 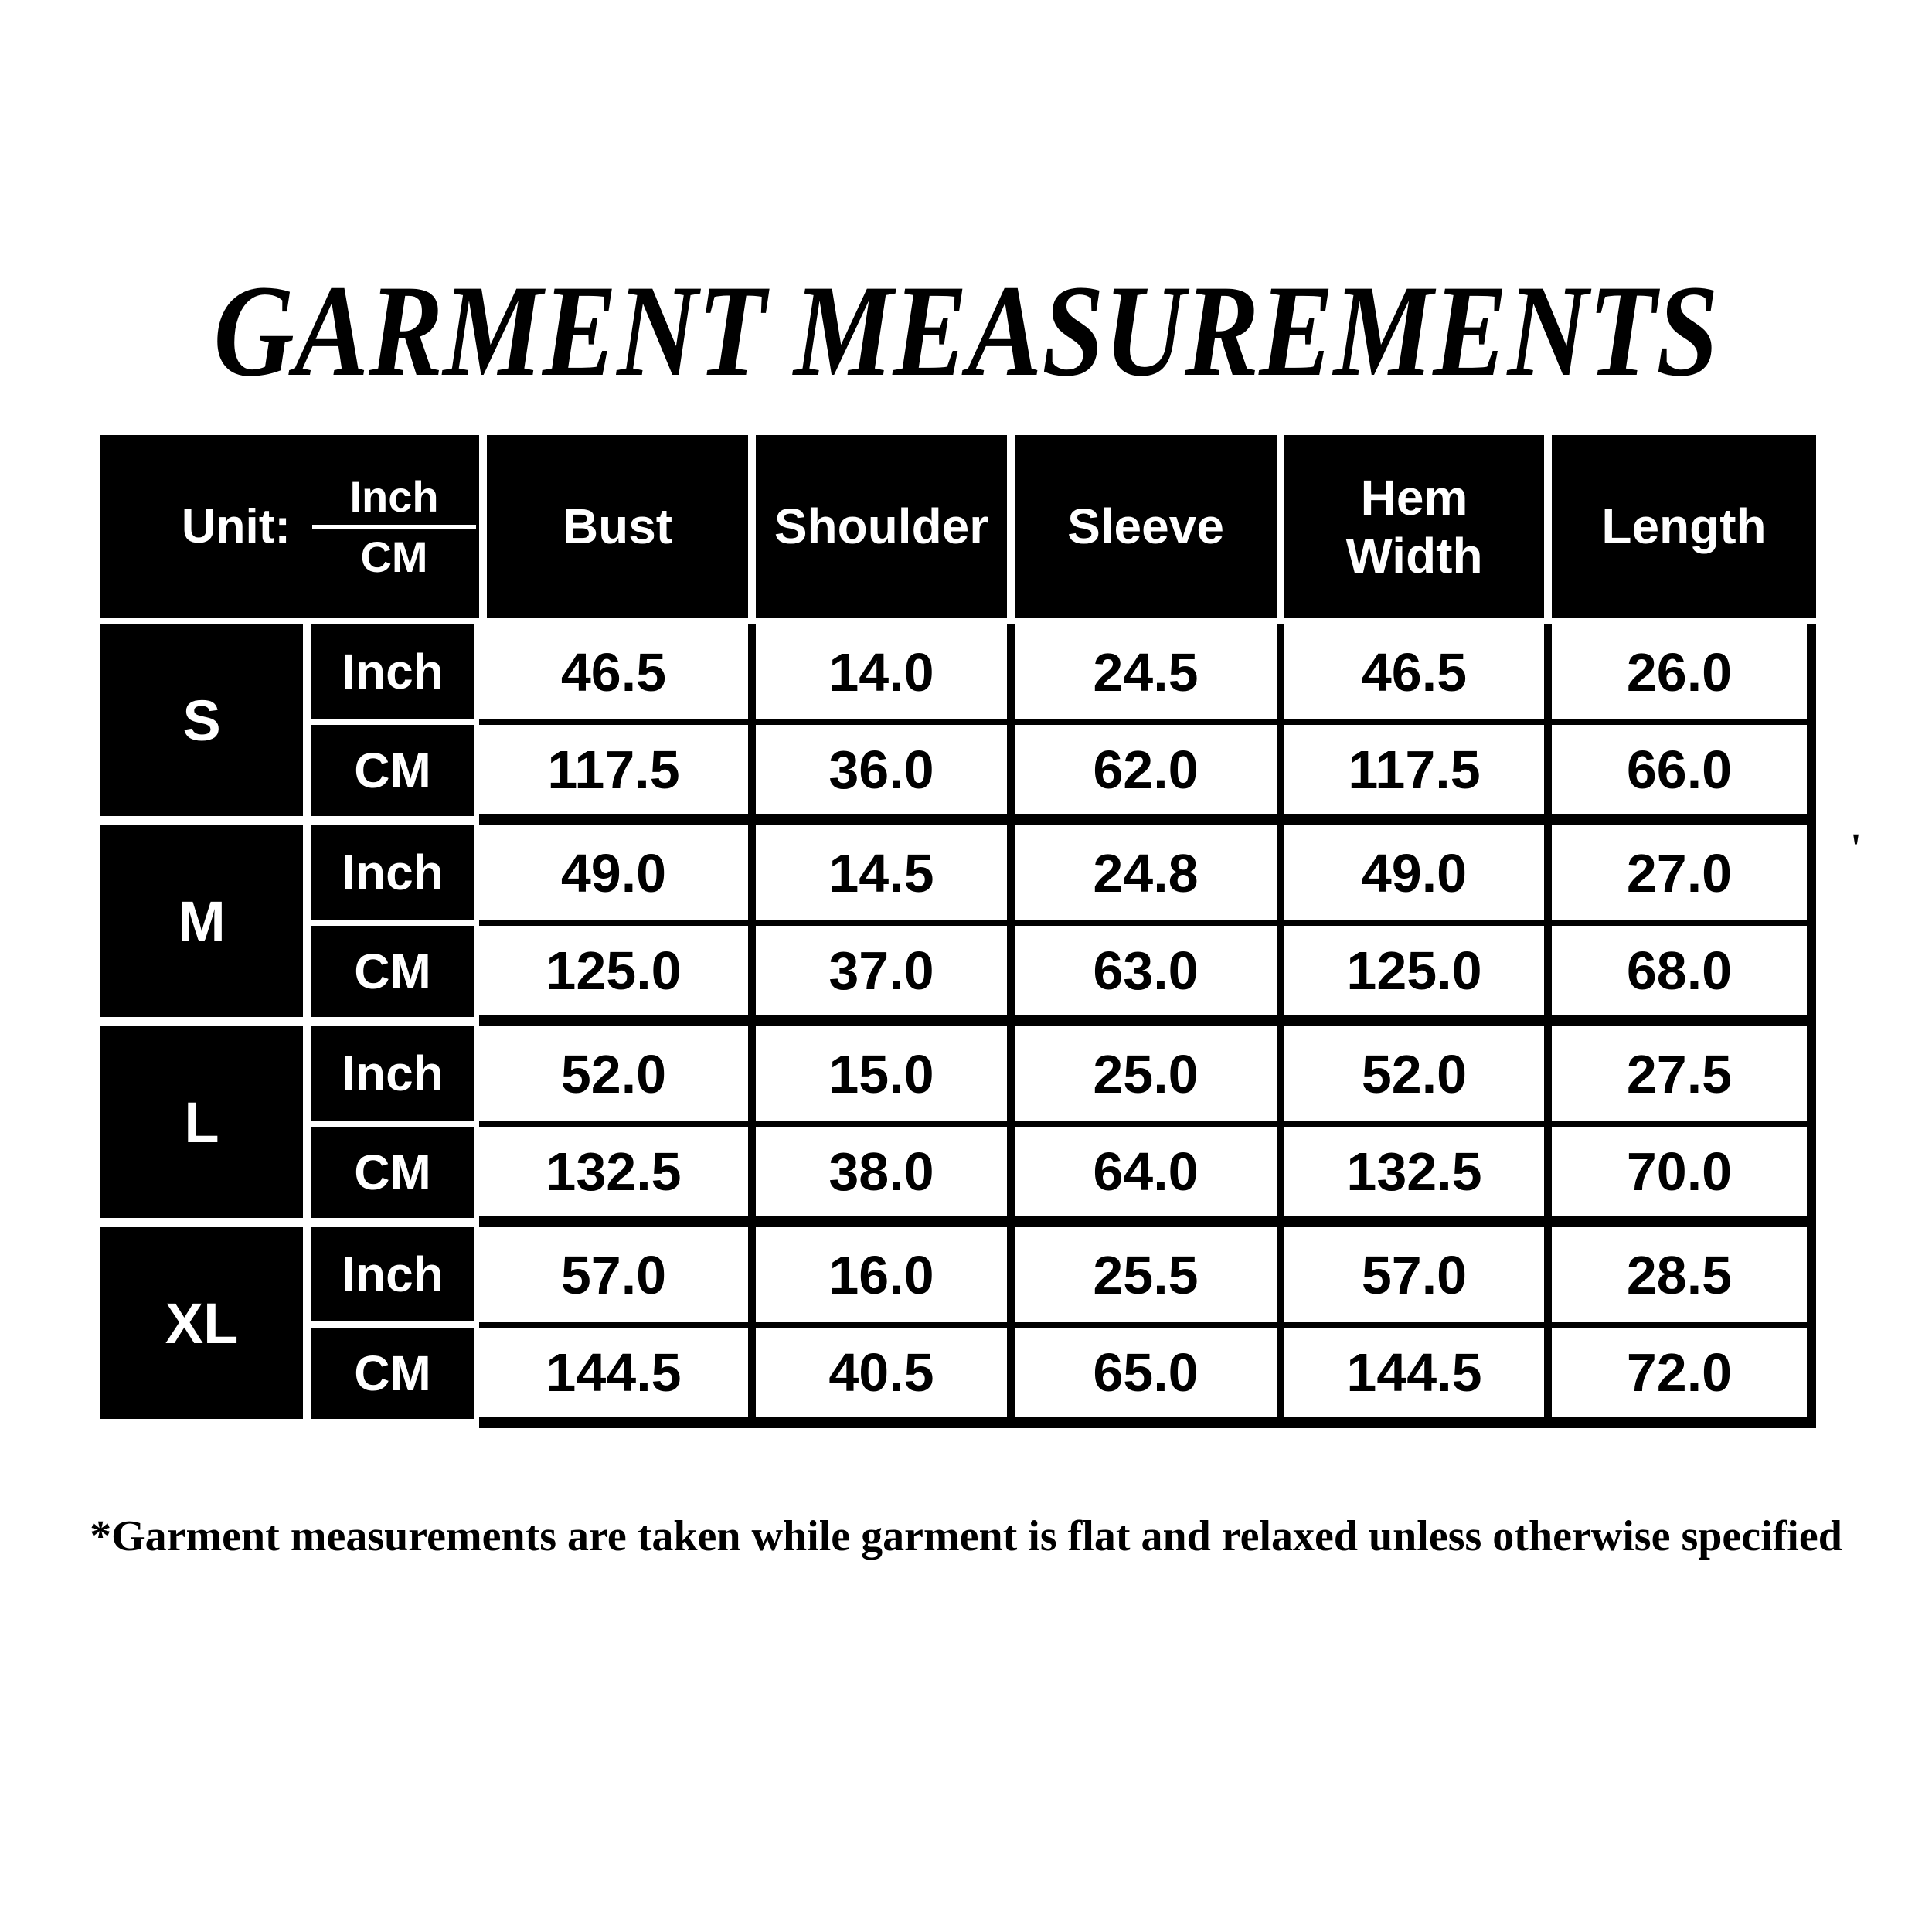 What do you see at coordinates (1680, 775) in the screenshot?
I see `cell-s-cm-length: 66.0` at bounding box center [1680, 775].